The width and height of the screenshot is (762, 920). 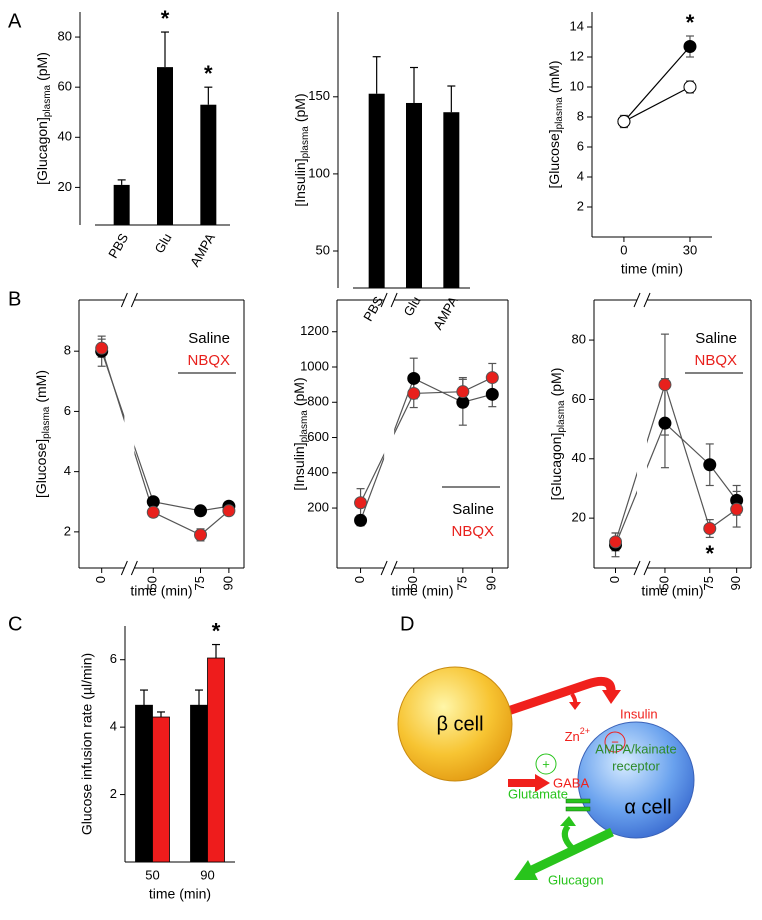 I want to click on y-tick-label: 600, so click(x=318, y=436).